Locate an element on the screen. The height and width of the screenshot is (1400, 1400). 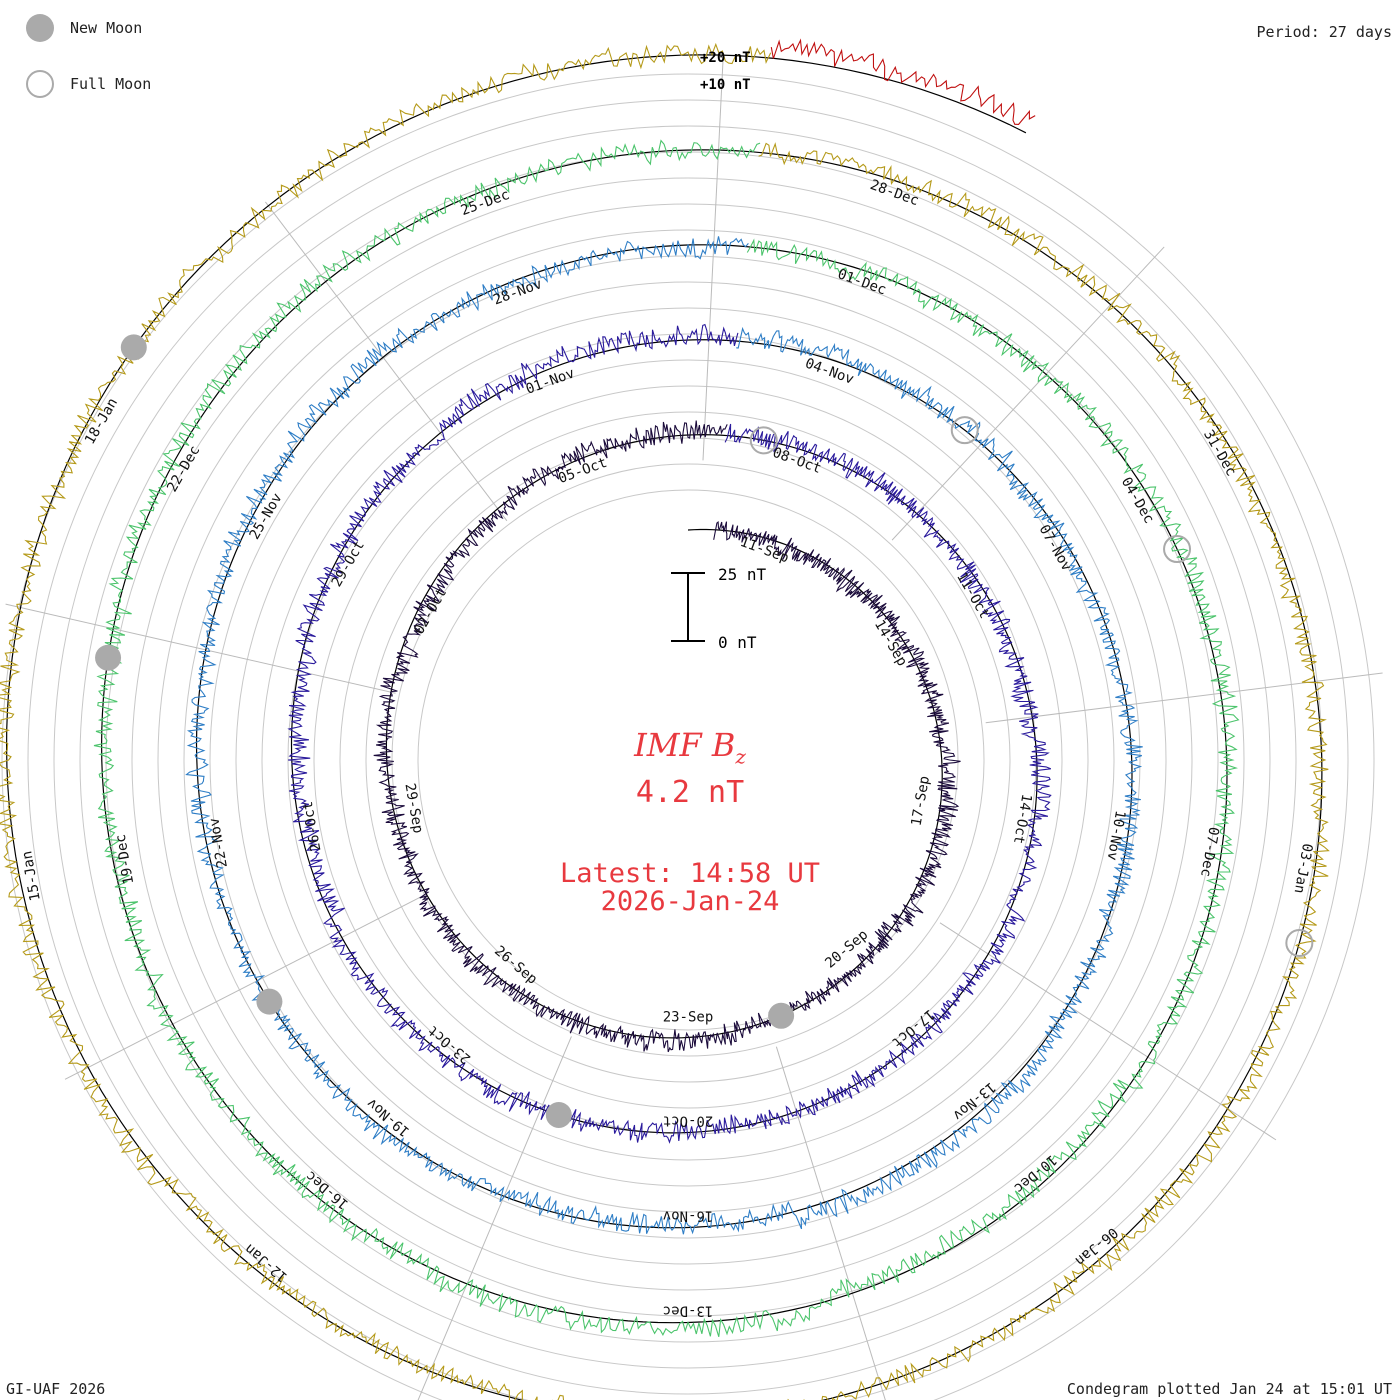
date-label: 17-Sep is located at coordinates (921, 801).